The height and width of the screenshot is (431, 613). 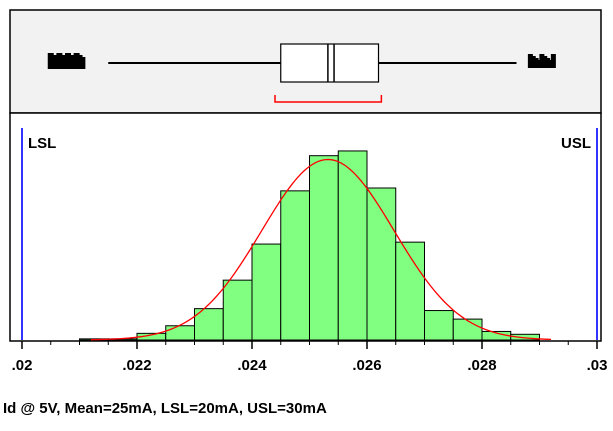 I want to click on iqr-box, so click(x=330, y=63).